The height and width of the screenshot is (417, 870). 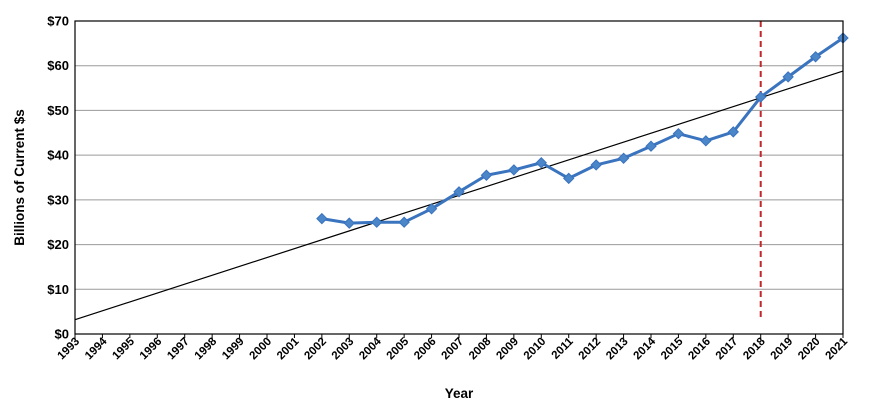 What do you see at coordinates (645, 348) in the screenshot?
I see `x-tick-label: 2014` at bounding box center [645, 348].